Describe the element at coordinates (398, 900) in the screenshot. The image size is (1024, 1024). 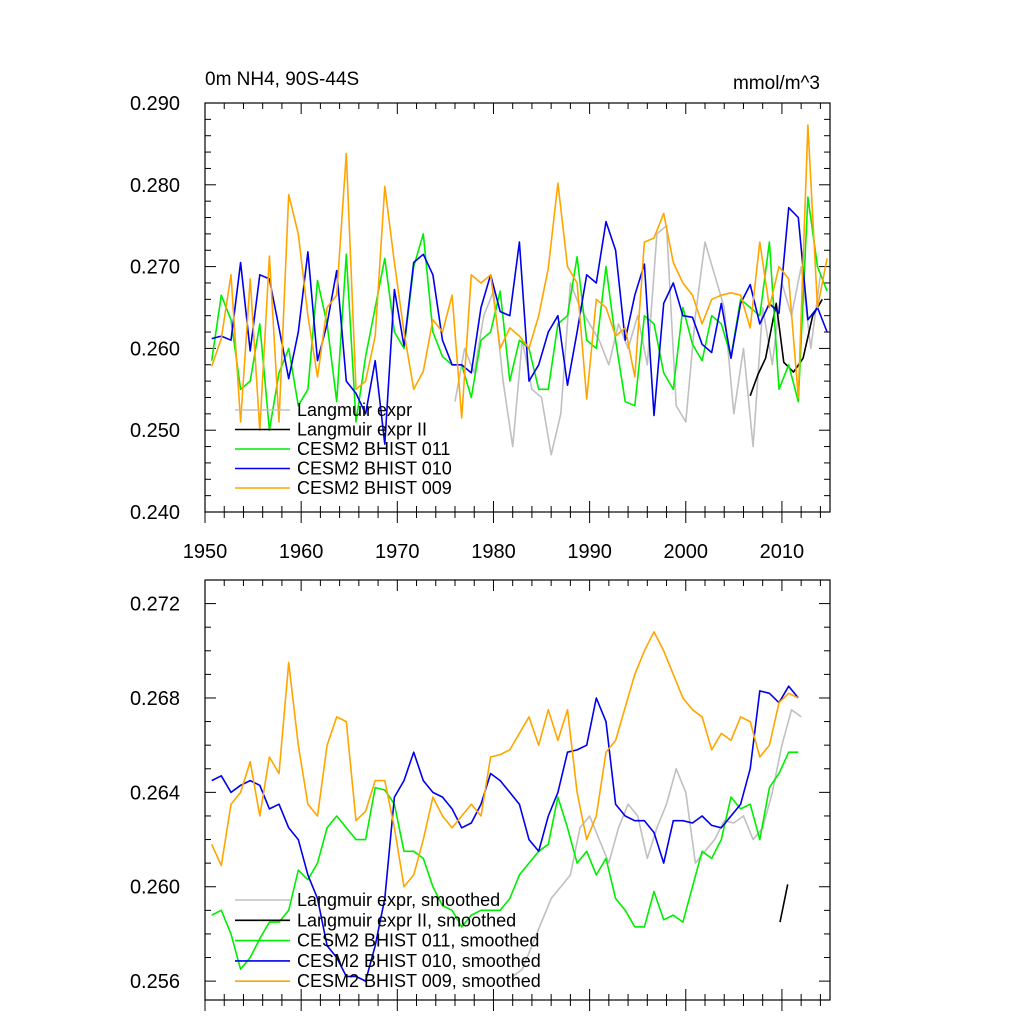
I see `legend-label: Langmuir expr, smoothed` at that location.